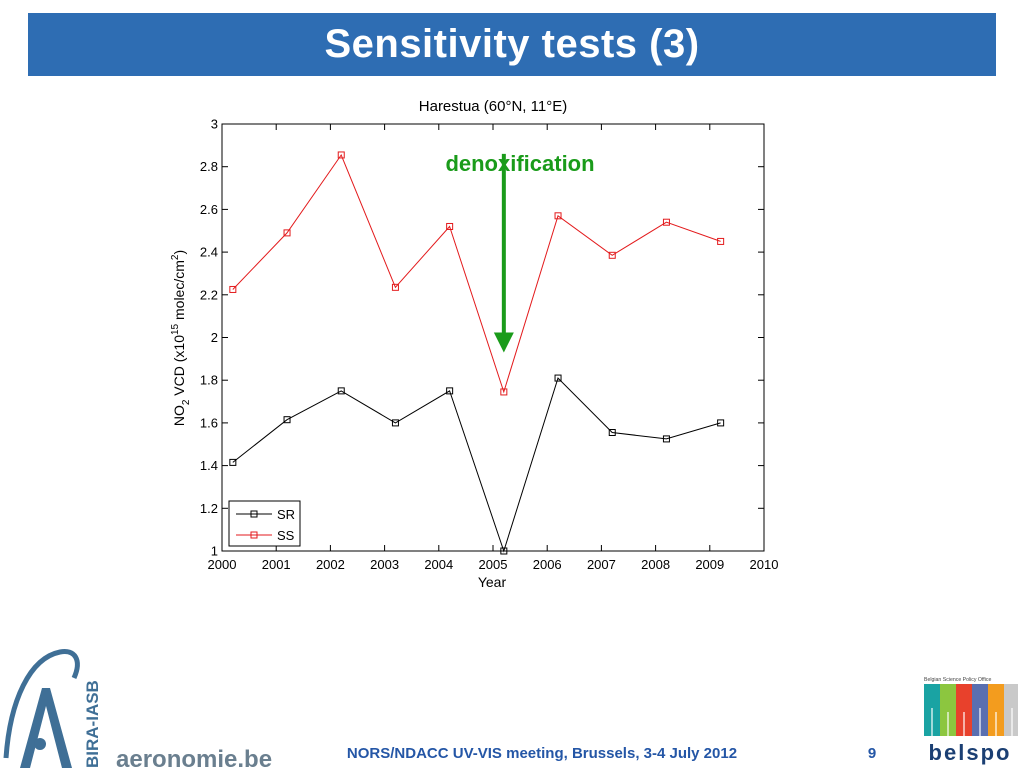  What do you see at coordinates (872, 753) in the screenshot?
I see `page-number: 9` at bounding box center [872, 753].